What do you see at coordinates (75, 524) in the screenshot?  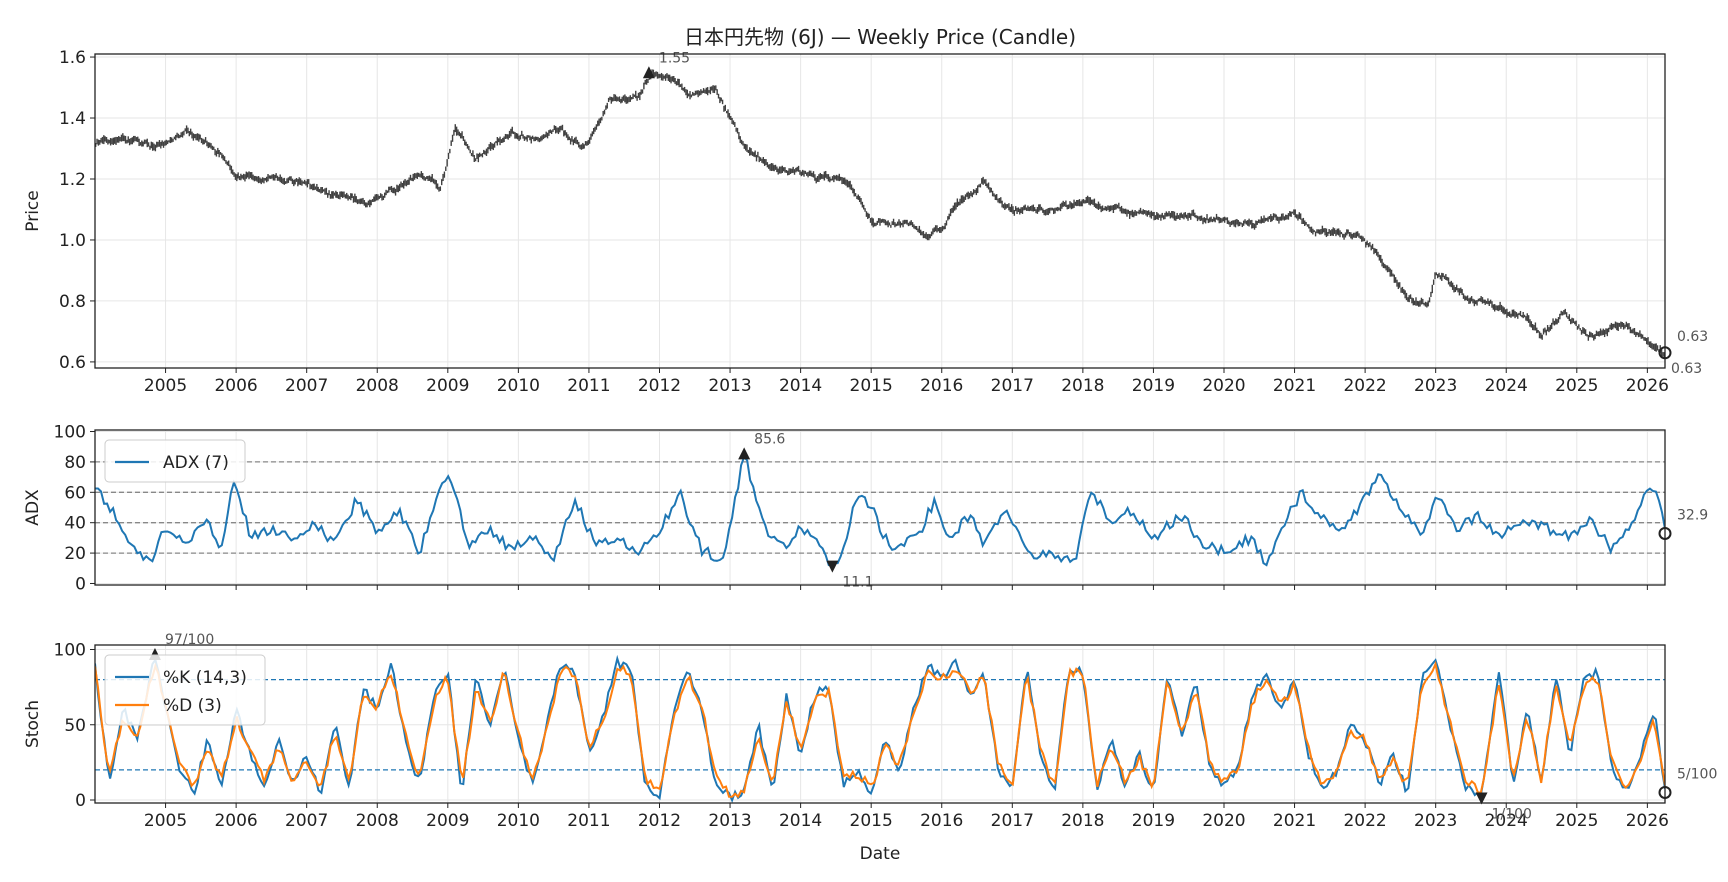 I see `y-tick-label: 40` at bounding box center [75, 524].